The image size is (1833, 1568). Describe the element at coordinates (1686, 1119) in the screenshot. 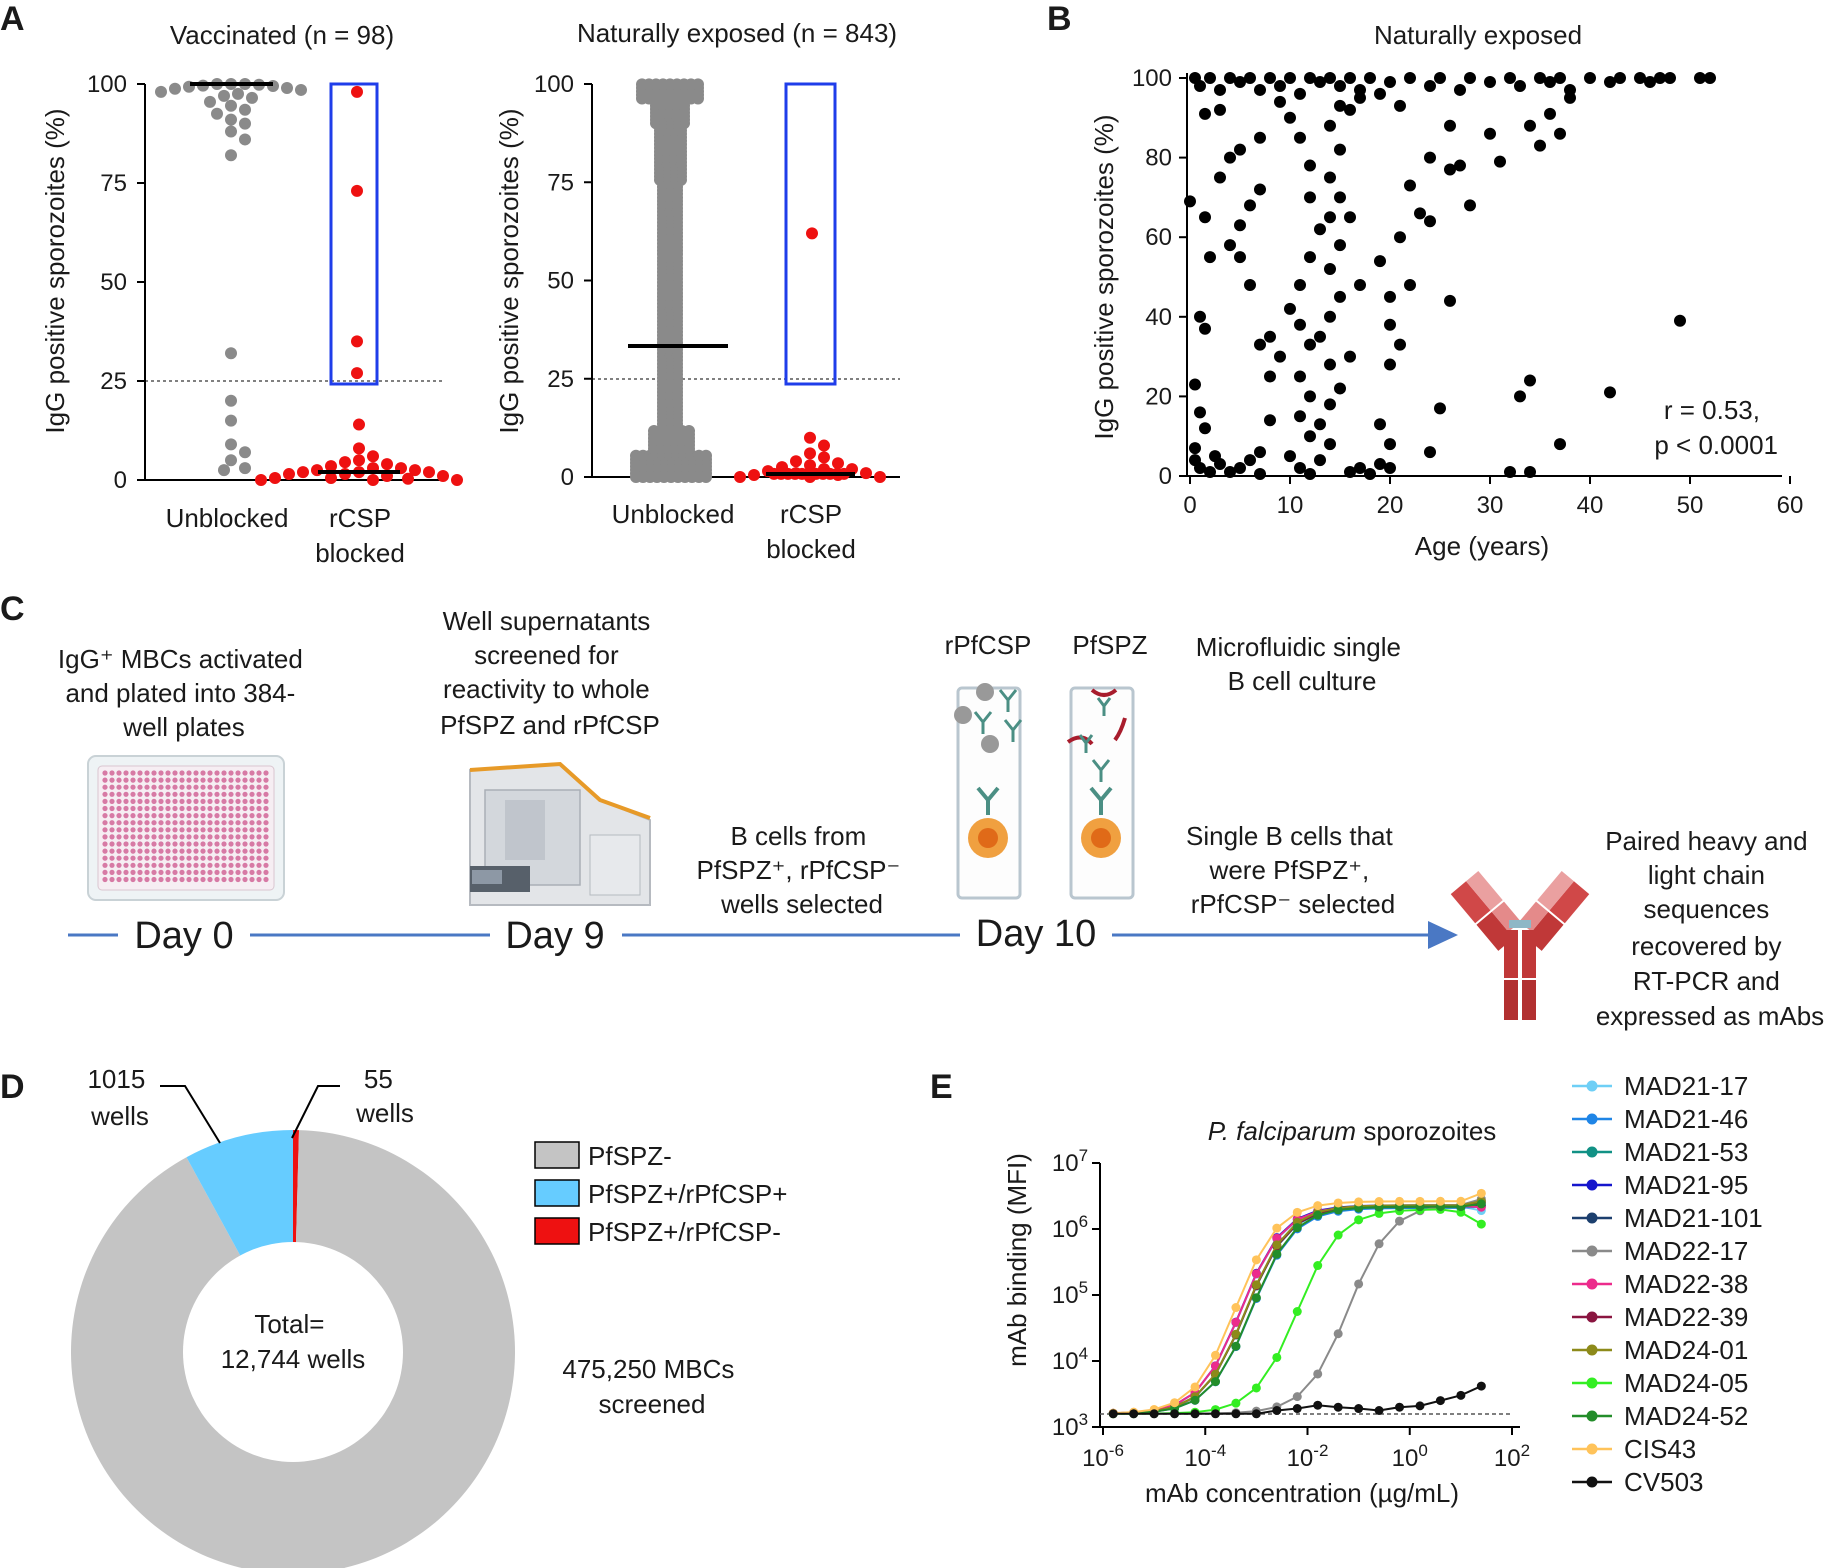

I see `e-legend-label: MAD21-46` at that location.